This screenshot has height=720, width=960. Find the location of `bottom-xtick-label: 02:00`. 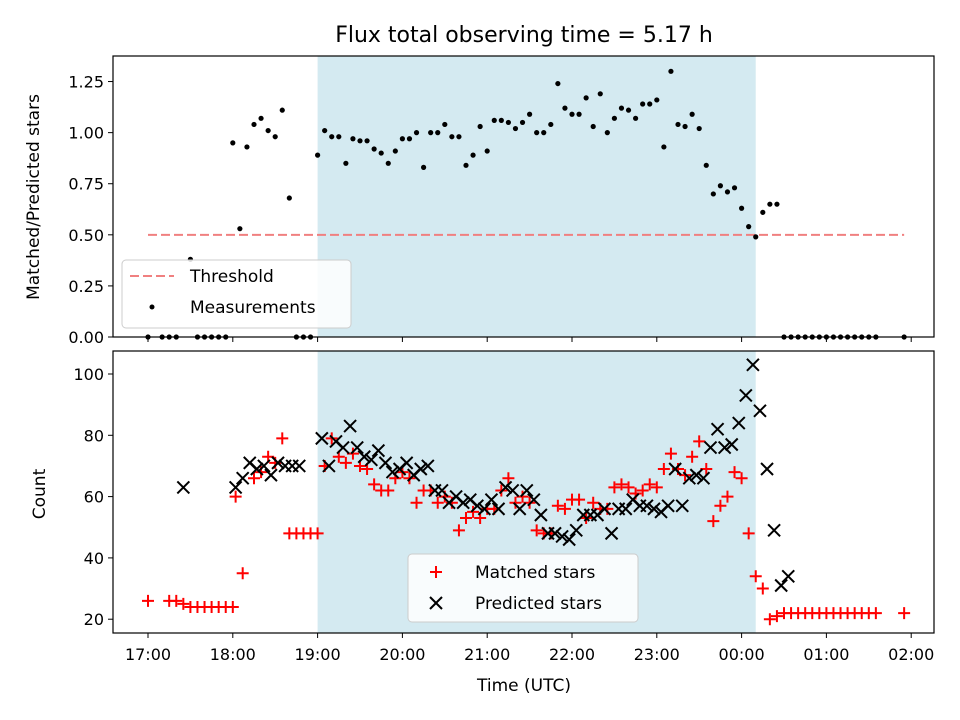

bottom-xtick-label: 02:00 is located at coordinates (911, 654).